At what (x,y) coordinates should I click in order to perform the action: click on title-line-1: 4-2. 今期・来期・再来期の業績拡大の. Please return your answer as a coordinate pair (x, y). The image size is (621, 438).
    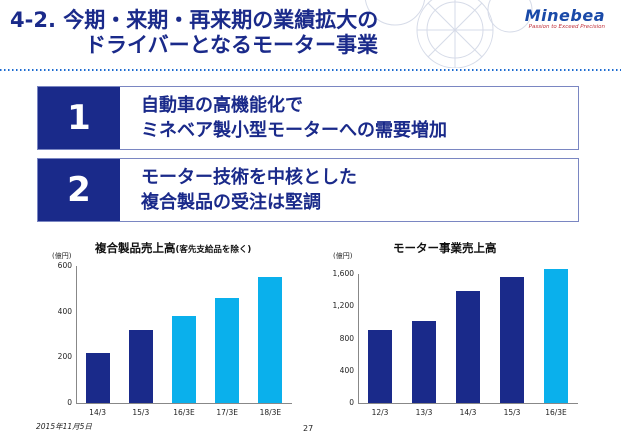
    Looking at the image, I should click on (194, 20).